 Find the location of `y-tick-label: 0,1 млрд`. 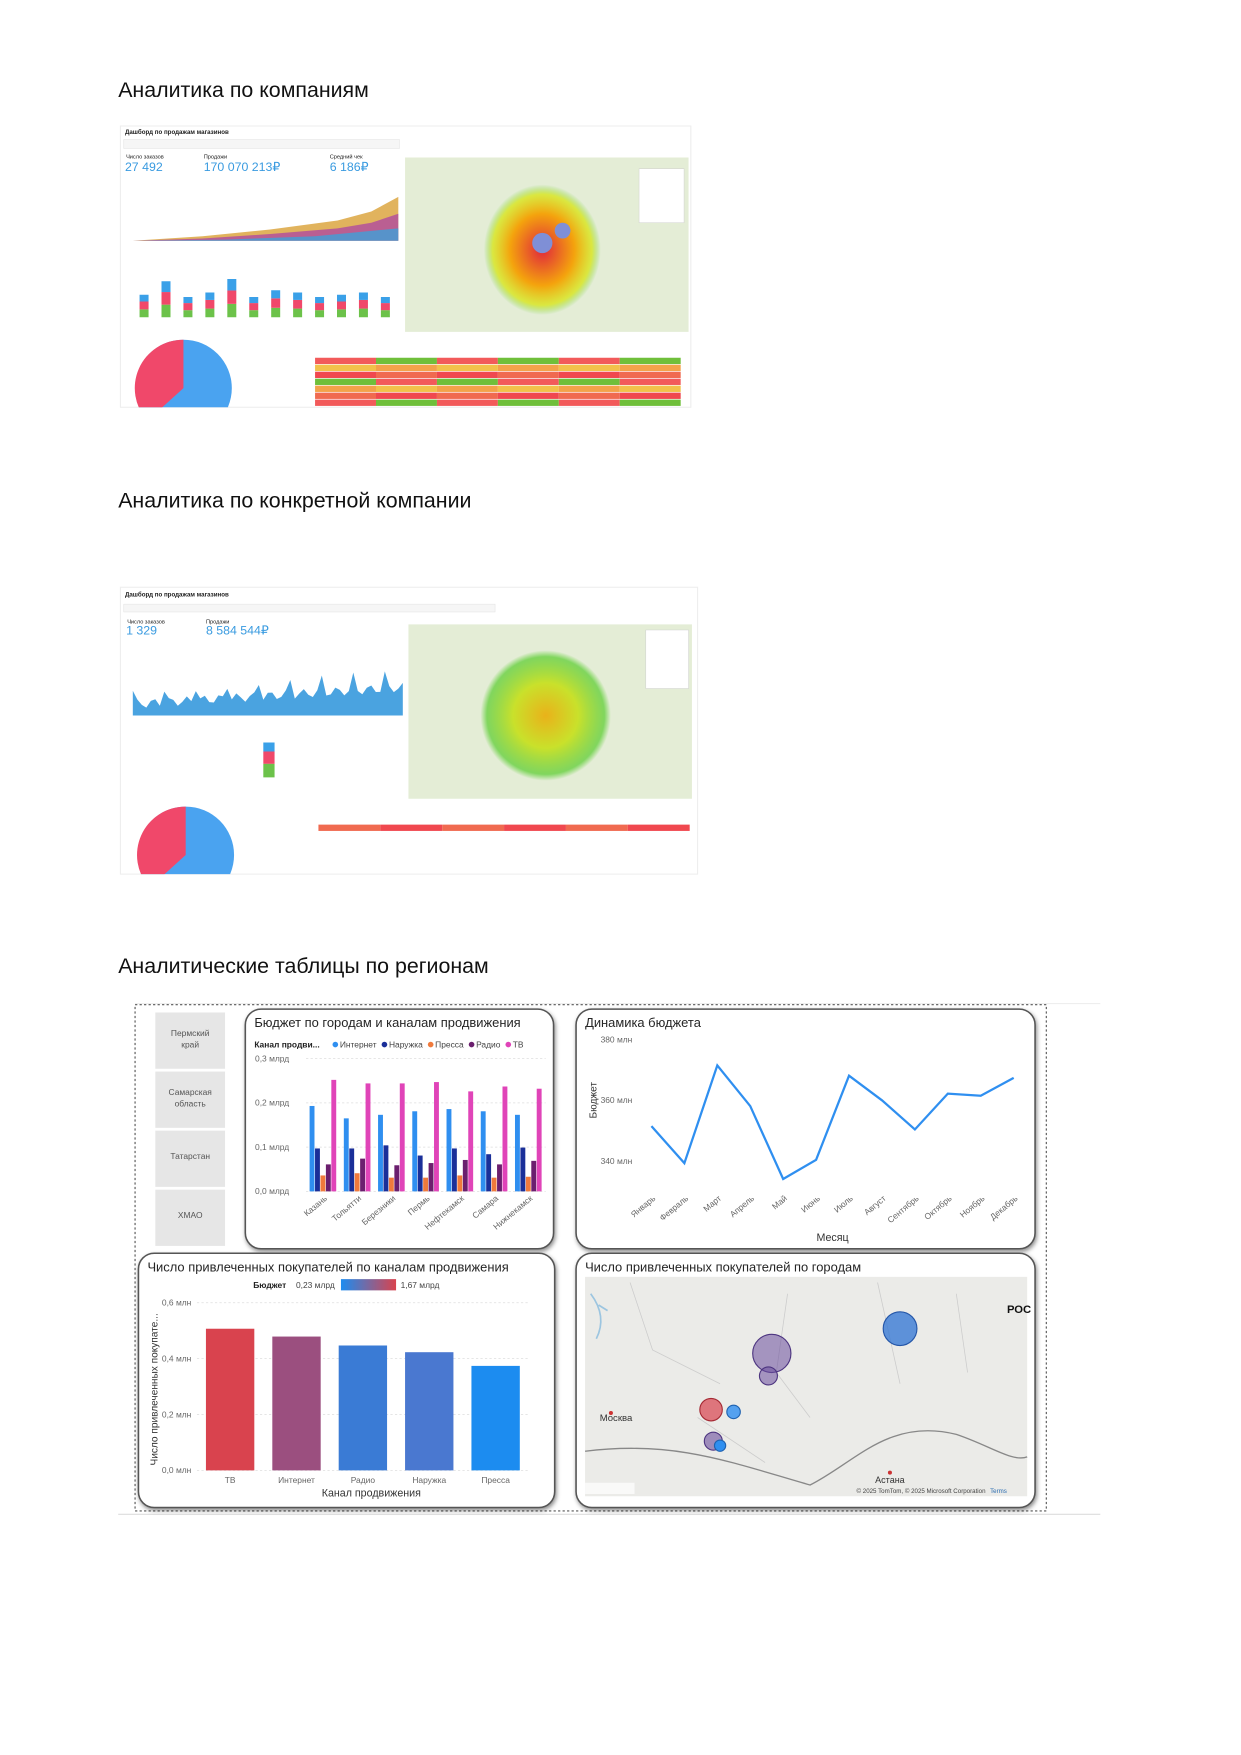

y-tick-label: 0,1 млрд is located at coordinates (272, 1147).